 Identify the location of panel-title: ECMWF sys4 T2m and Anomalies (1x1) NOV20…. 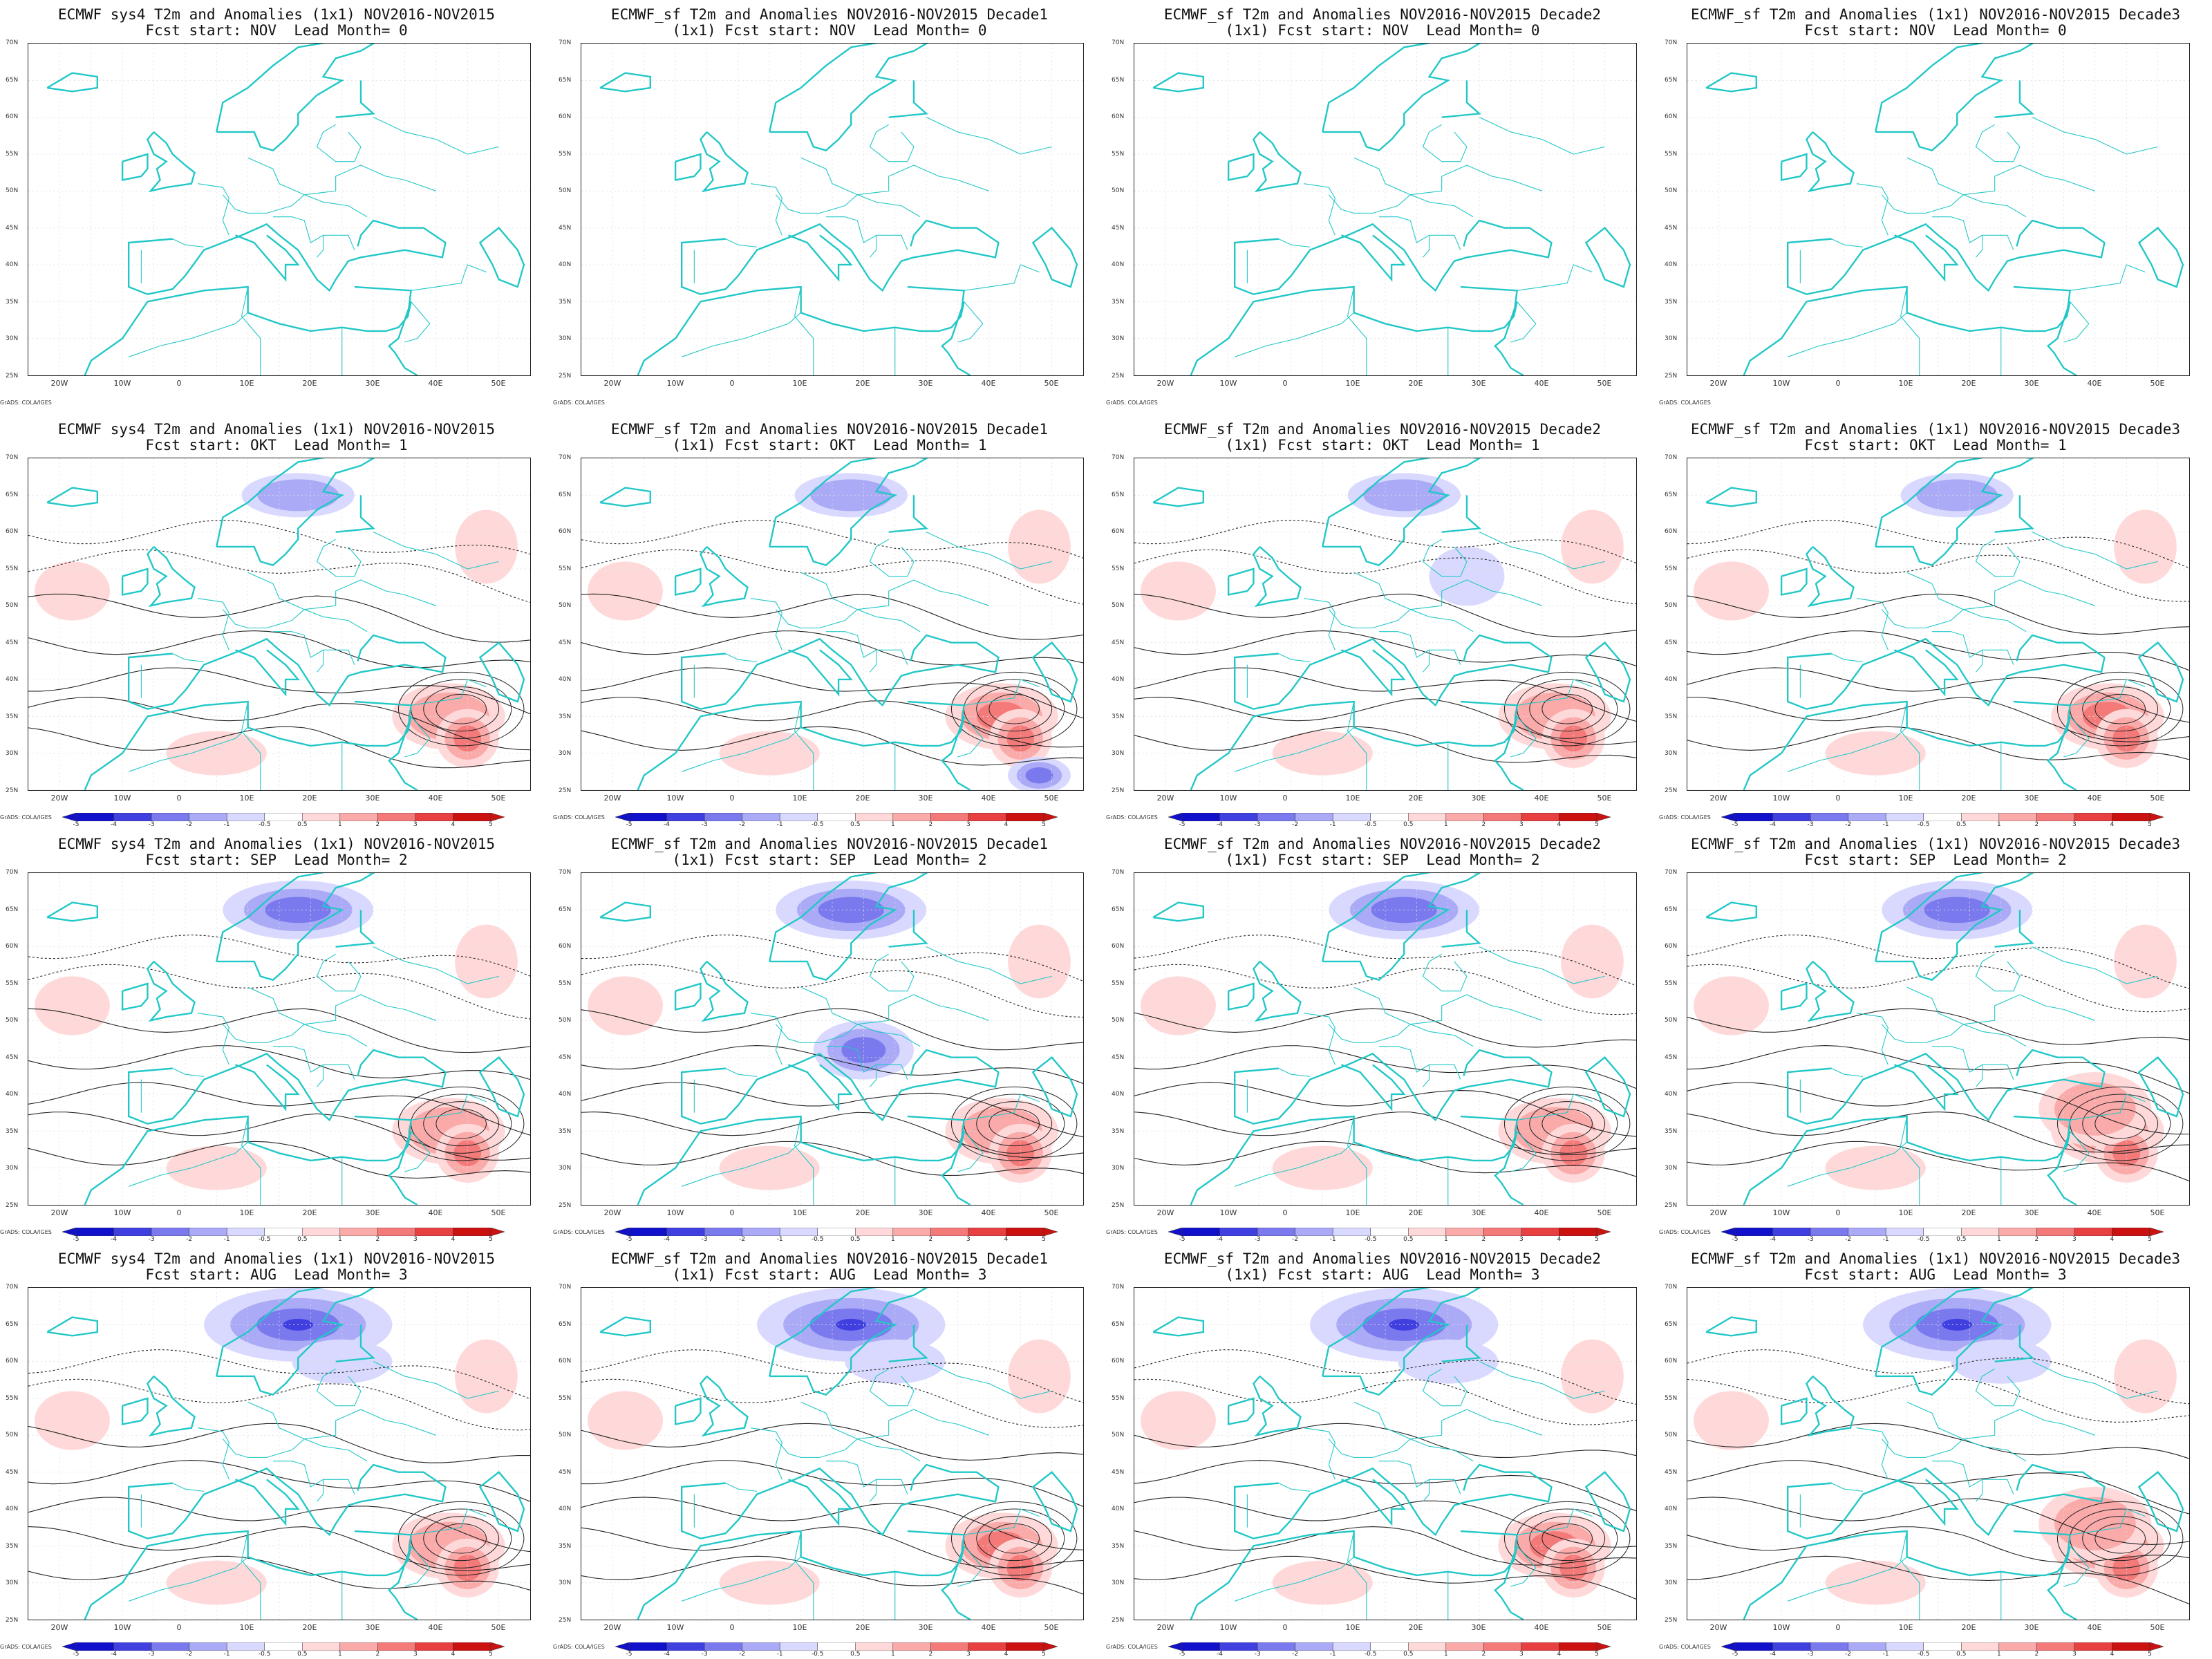
(276, 429).